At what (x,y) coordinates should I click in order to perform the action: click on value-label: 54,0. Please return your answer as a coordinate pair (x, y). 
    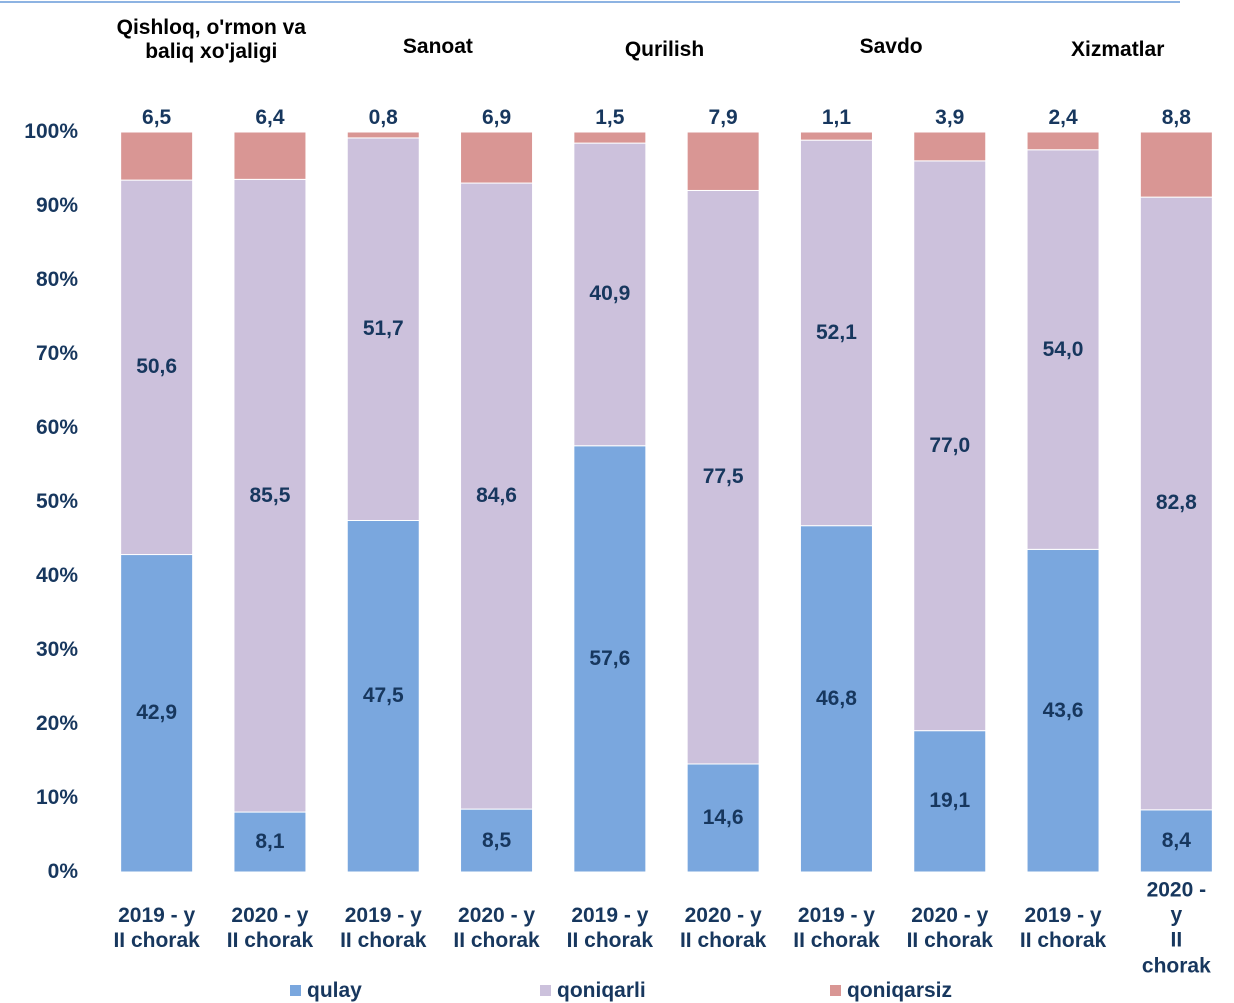
    Looking at the image, I should click on (1063, 349).